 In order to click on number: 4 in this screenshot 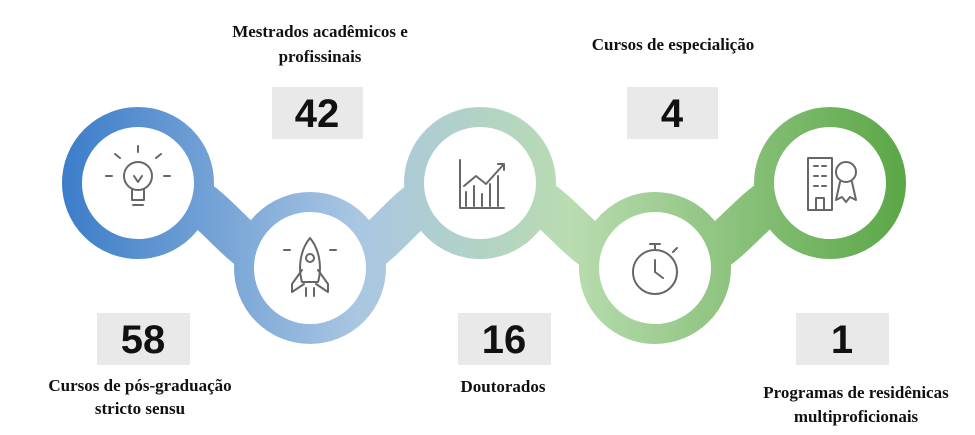, I will do `click(672, 114)`.